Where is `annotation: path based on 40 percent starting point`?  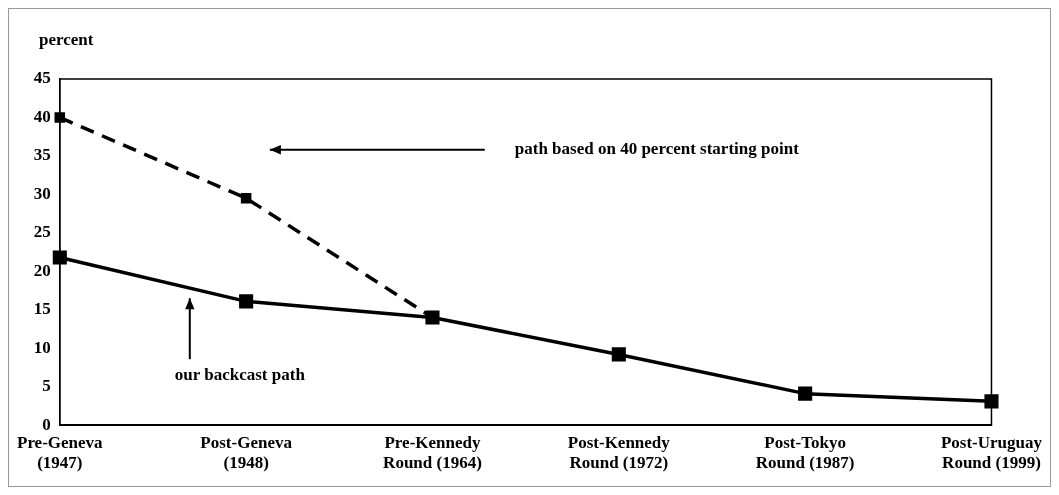 annotation: path based on 40 percent starting point is located at coordinates (657, 149).